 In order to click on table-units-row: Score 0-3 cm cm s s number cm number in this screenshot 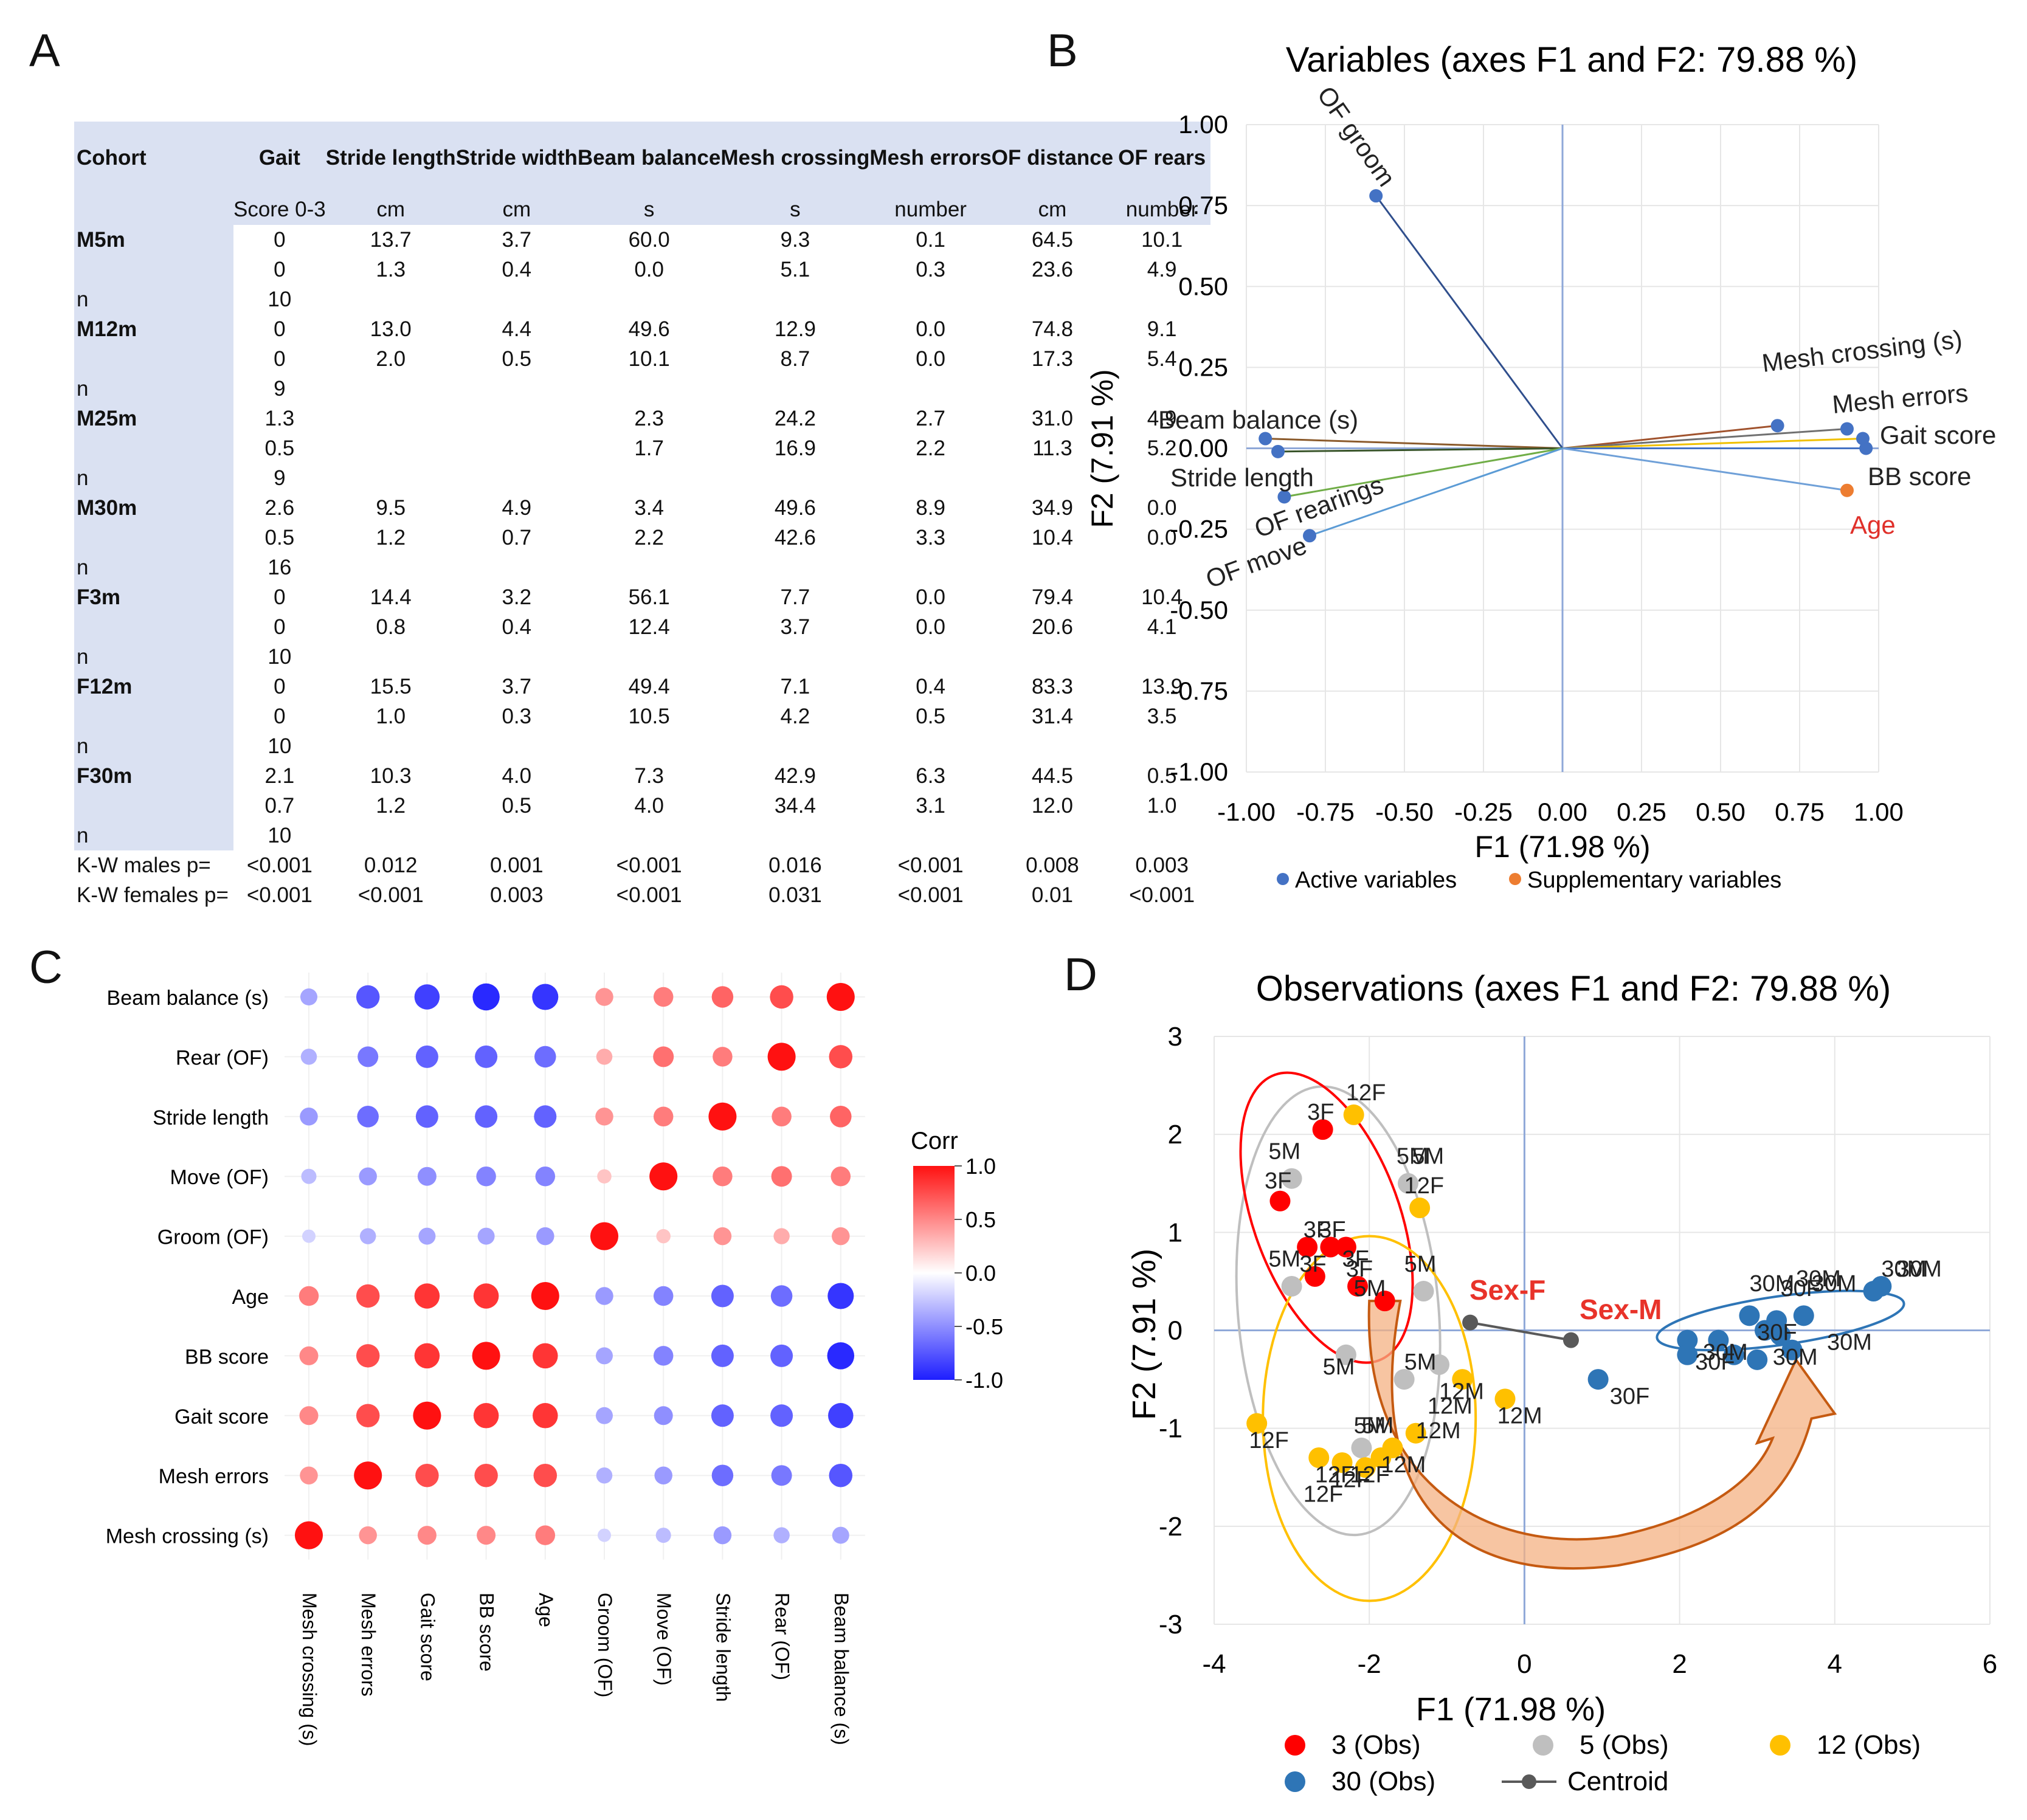, I will do `click(642, 210)`.